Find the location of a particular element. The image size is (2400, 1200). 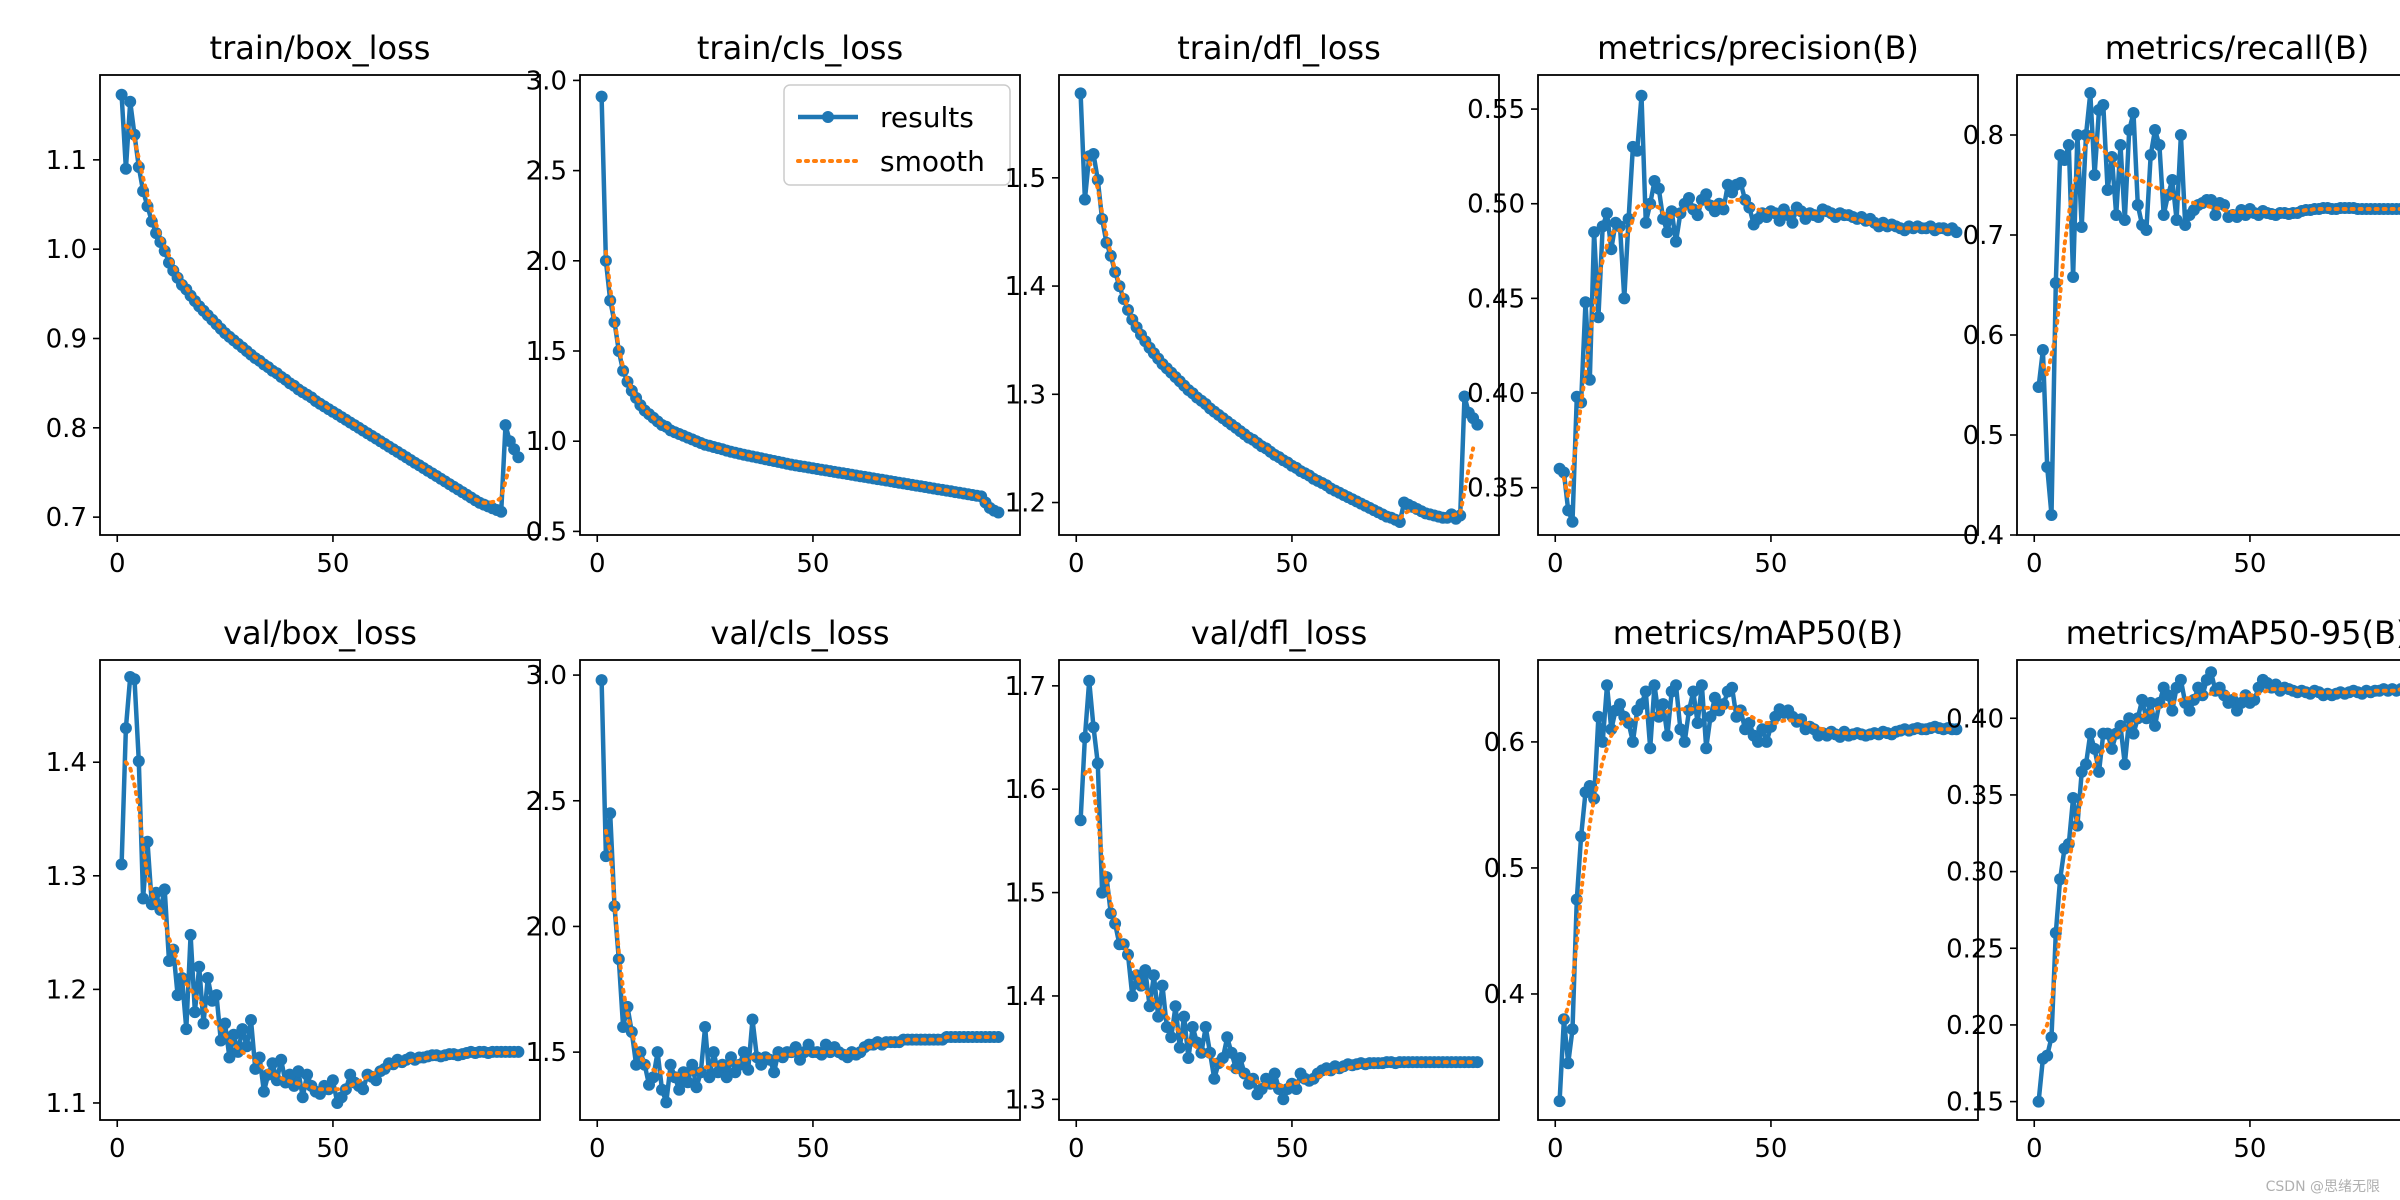

subplot-title: val/cls_loss is located at coordinates (799, 633).